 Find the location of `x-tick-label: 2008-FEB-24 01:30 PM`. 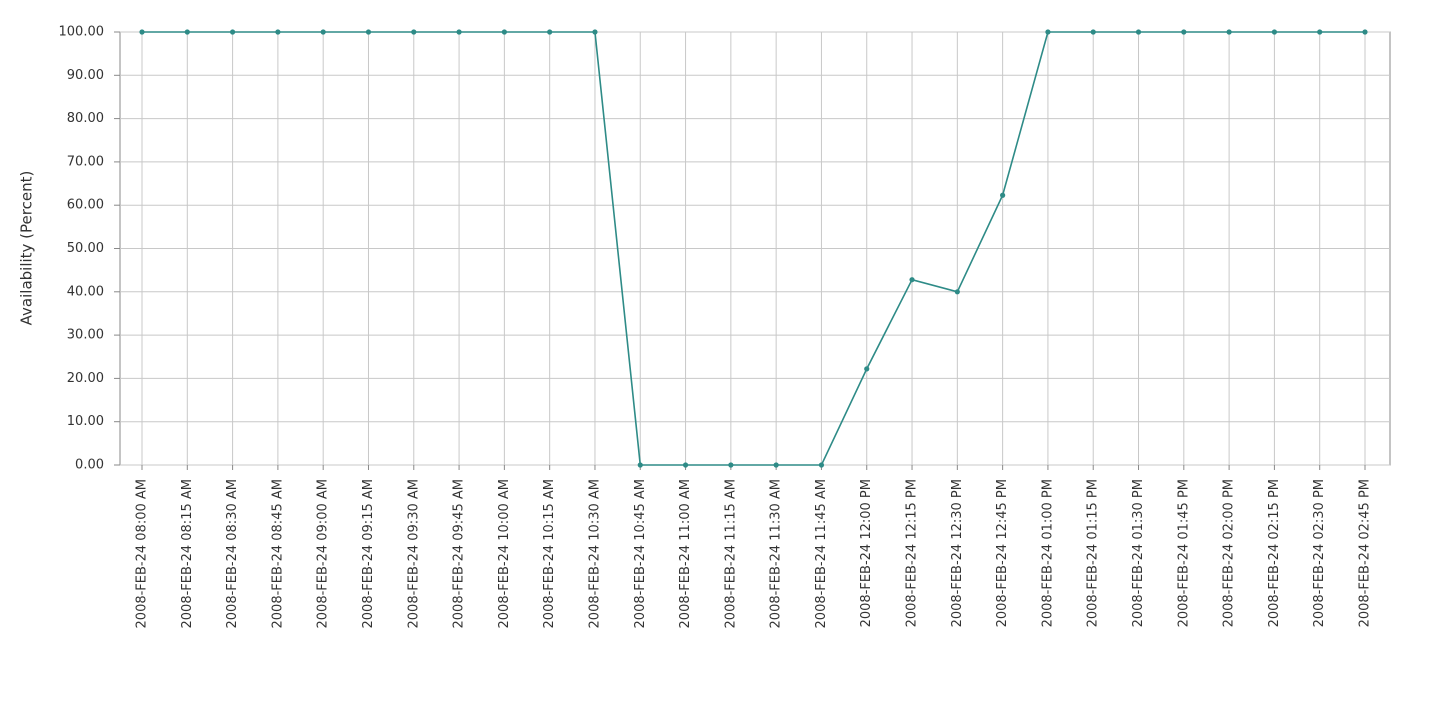

x-tick-label: 2008-FEB-24 01:30 PM is located at coordinates (1138, 553).